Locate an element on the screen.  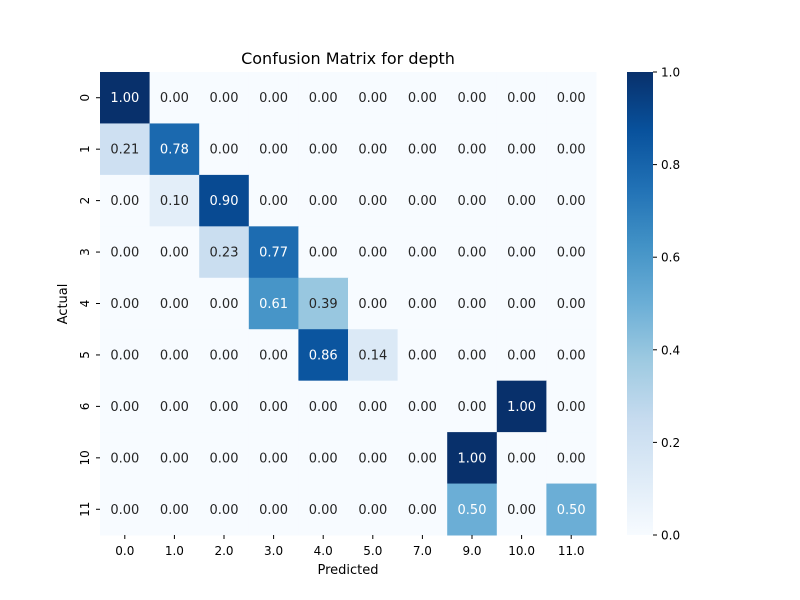
colorbar-tick-label: 0.2 is located at coordinates (670, 443).